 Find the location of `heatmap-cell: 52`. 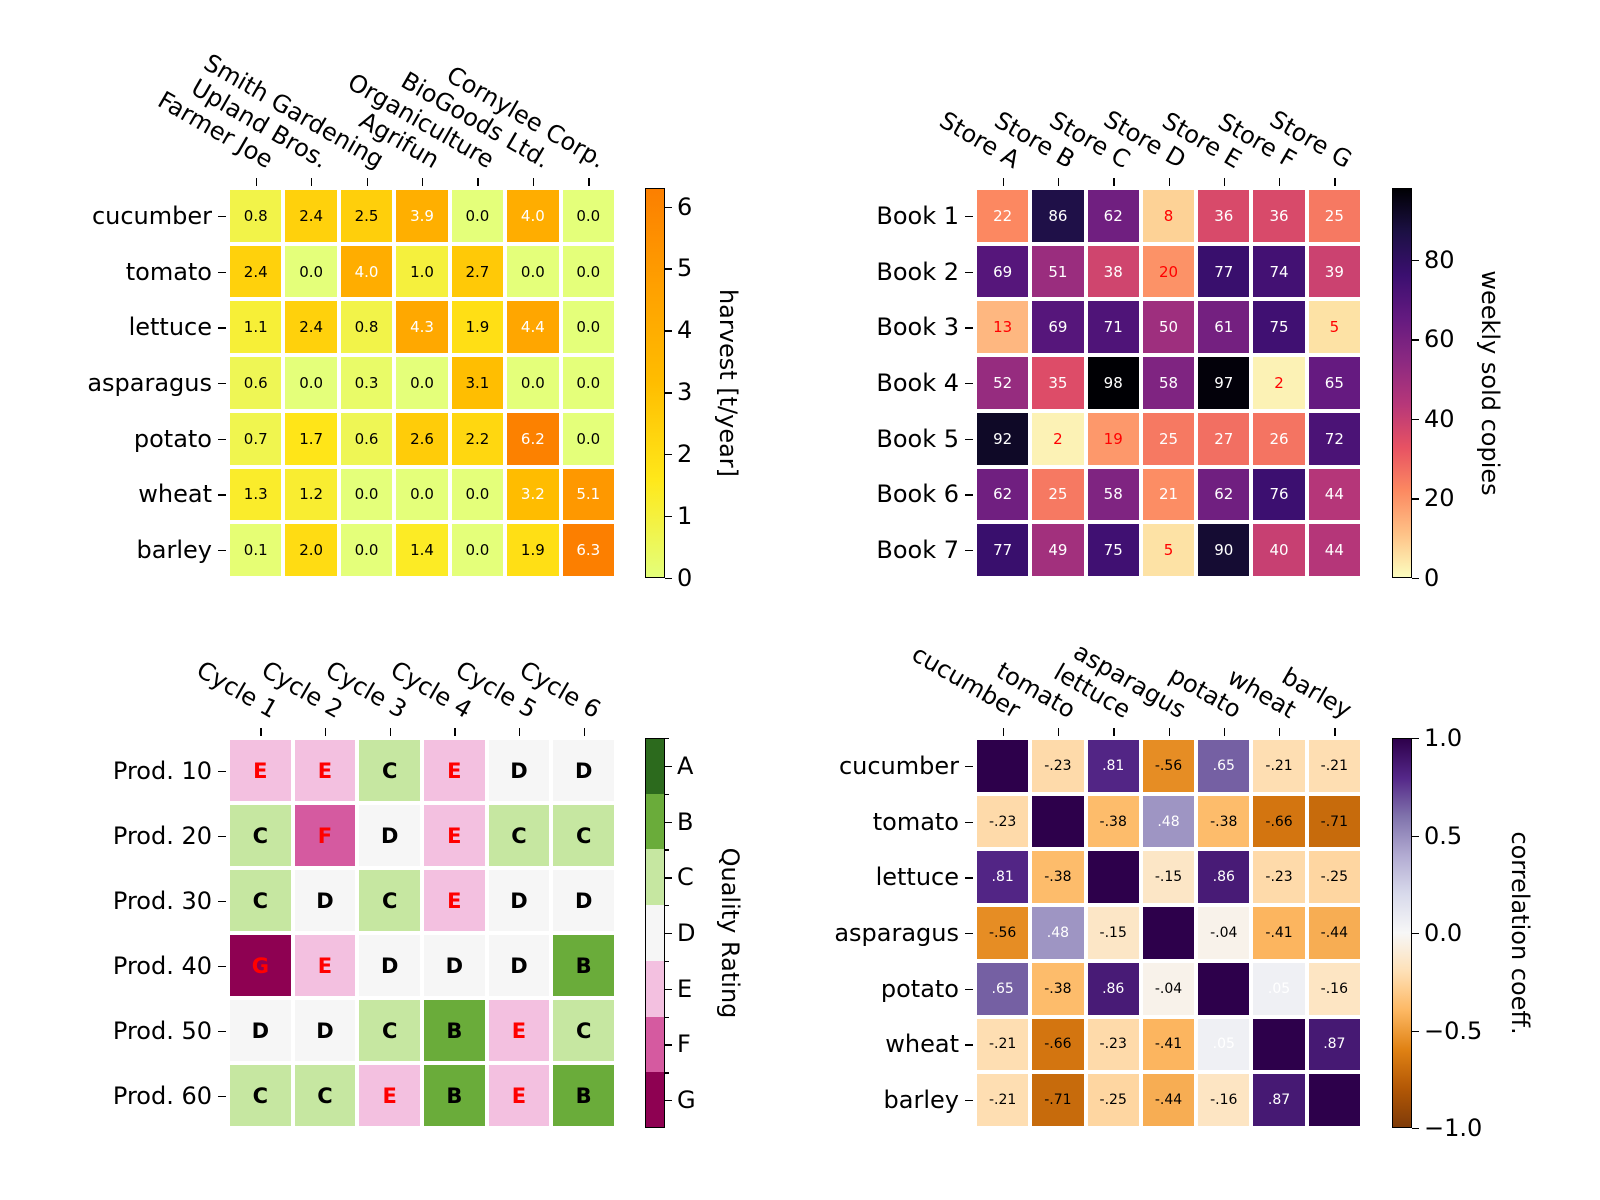

heatmap-cell: 52 is located at coordinates (1003, 383).